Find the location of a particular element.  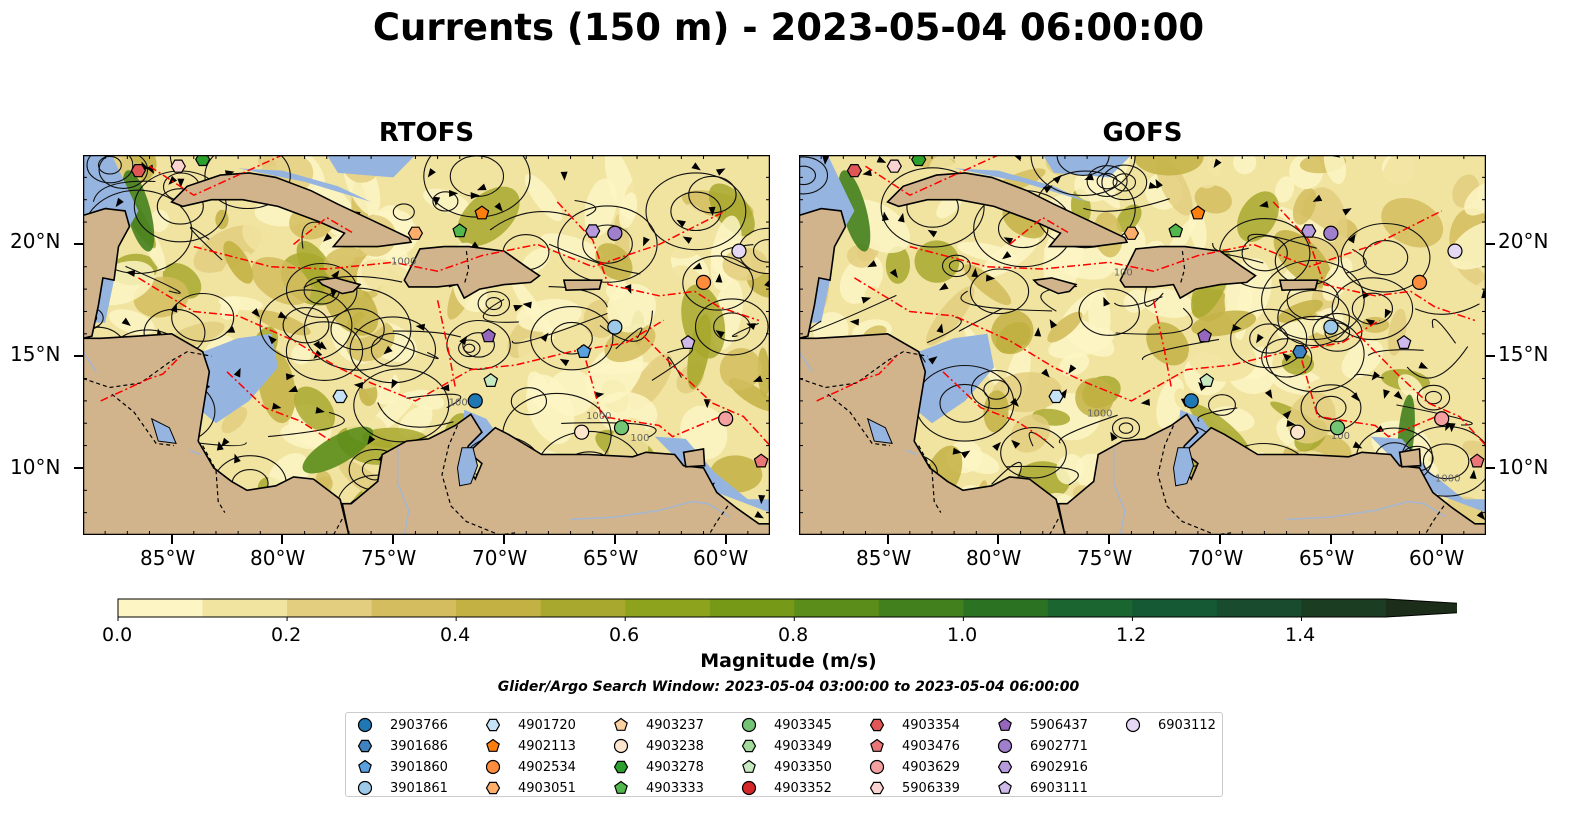

legend-label: 5906437 is located at coordinates (1059, 725).